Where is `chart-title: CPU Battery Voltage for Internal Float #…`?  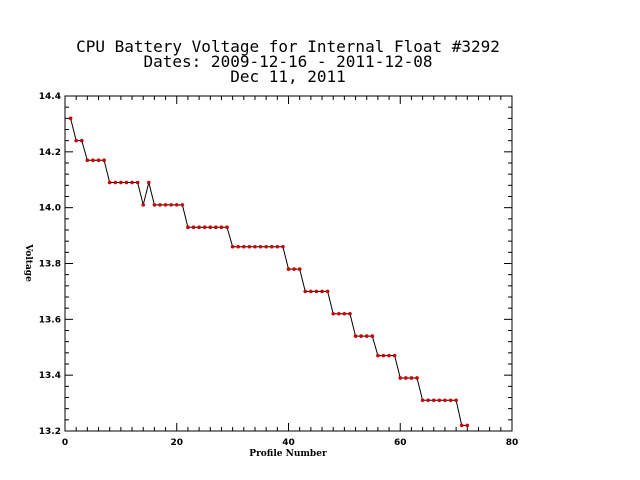 chart-title: CPU Battery Voltage for Internal Float #… is located at coordinates (288, 61).